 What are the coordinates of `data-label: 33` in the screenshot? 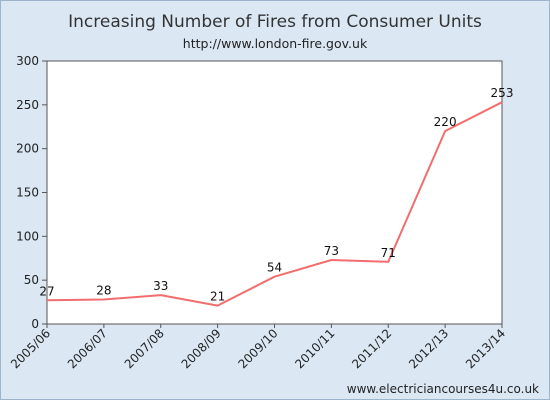 It's located at (160, 286).